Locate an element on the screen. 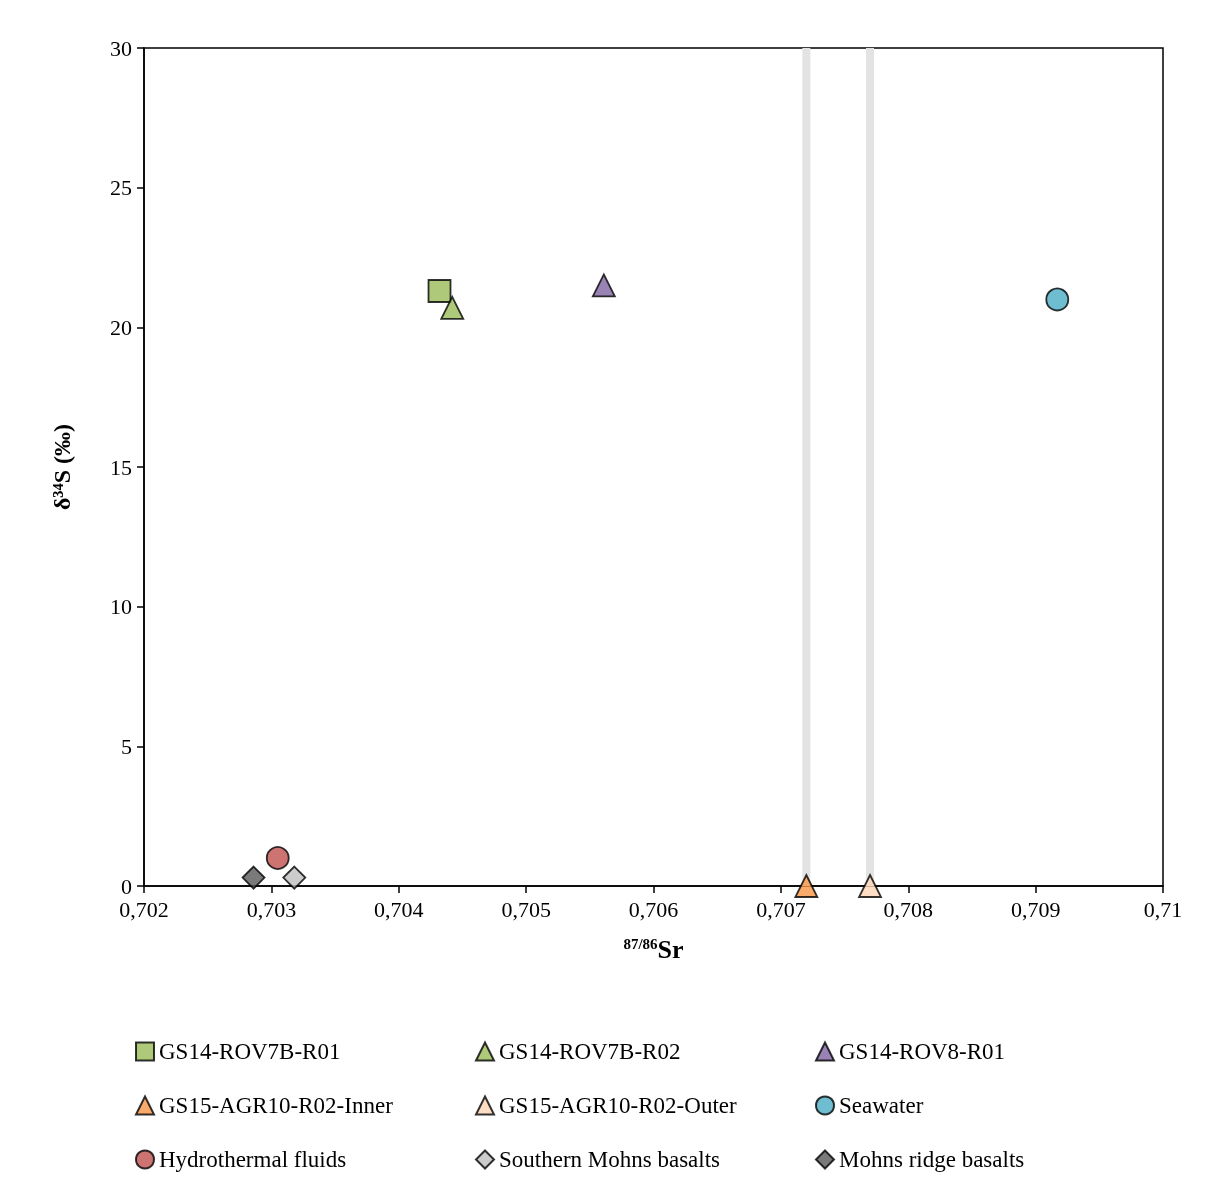  legend-label: GS15-AGR10-R02-Outer is located at coordinates (618, 1105).